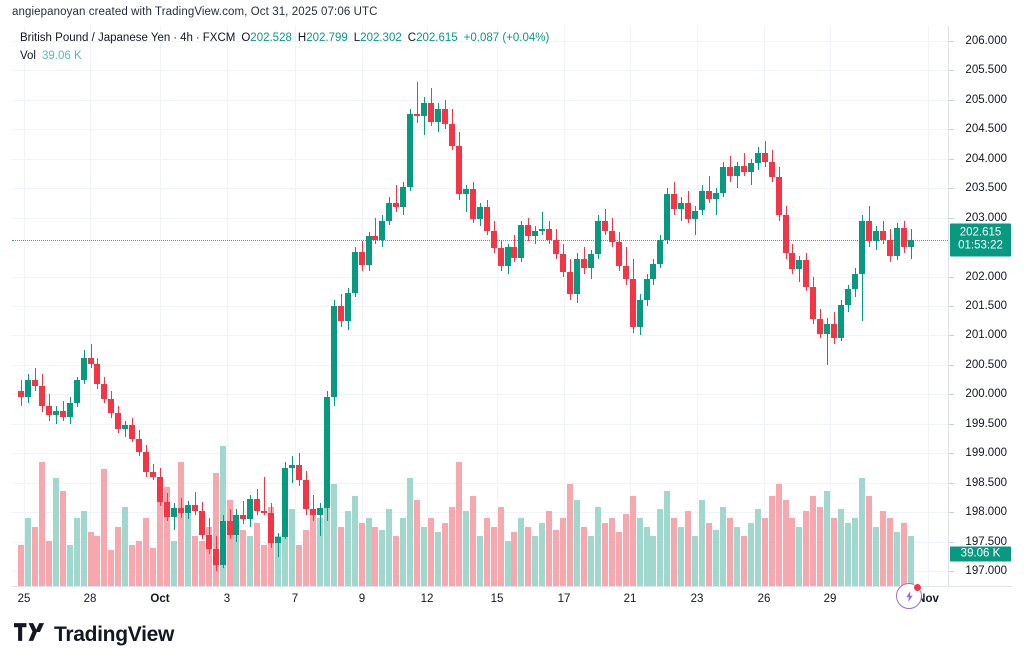  I want to click on volume-value-badge: 39.06 K, so click(980, 554).